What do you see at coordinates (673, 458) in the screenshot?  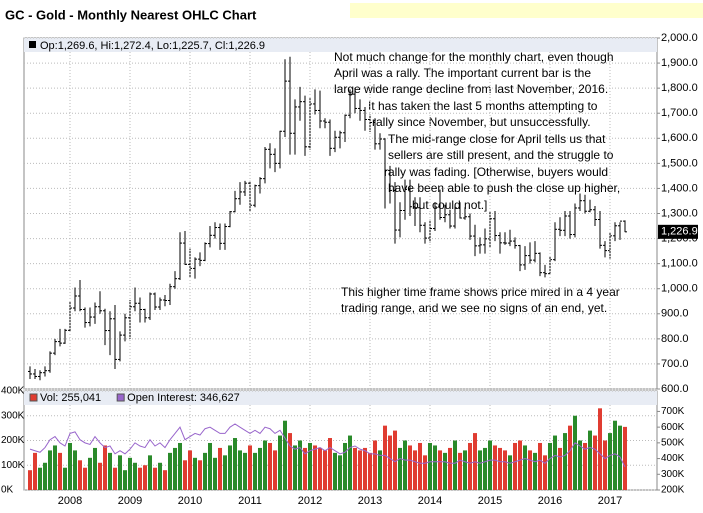 I see `y2-tick-label: 400K` at bounding box center [673, 458].